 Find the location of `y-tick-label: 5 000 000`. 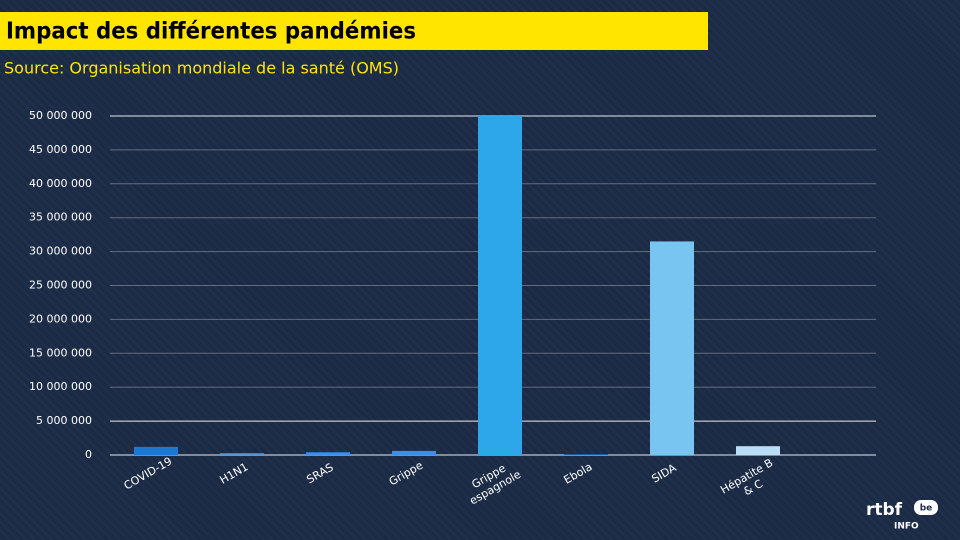

y-tick-label: 5 000 000 is located at coordinates (64, 420).